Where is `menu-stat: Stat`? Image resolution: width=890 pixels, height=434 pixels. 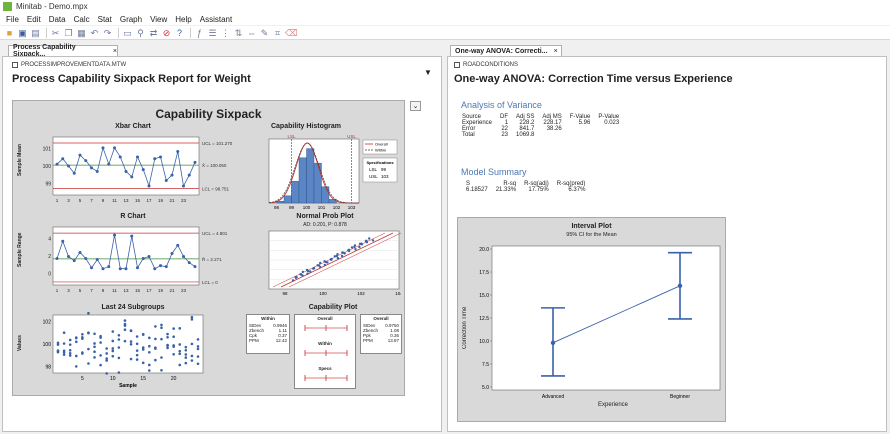
menu-stat: Stat is located at coordinates (104, 19).